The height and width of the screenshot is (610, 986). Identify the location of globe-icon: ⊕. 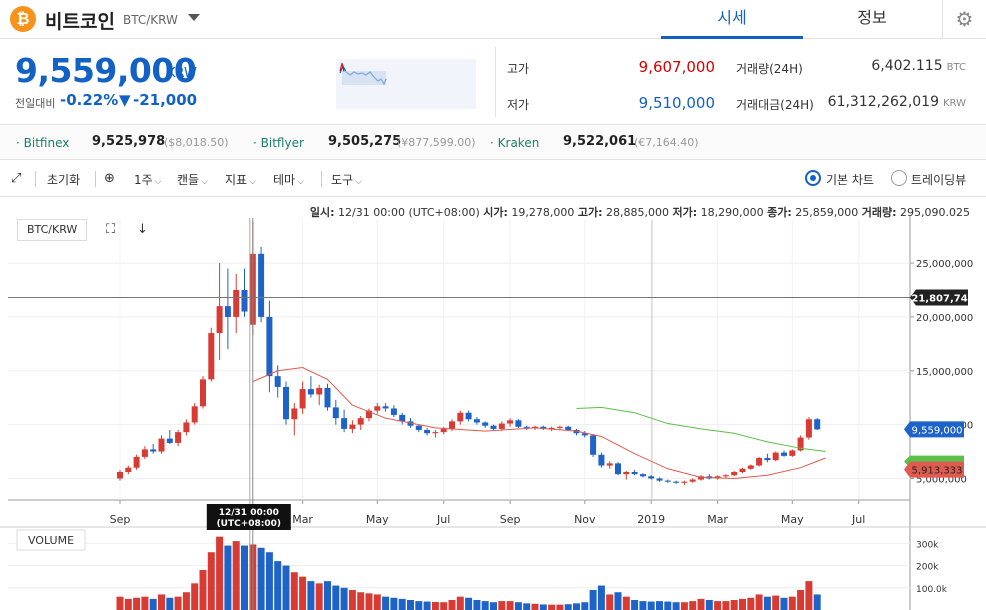
(109, 178).